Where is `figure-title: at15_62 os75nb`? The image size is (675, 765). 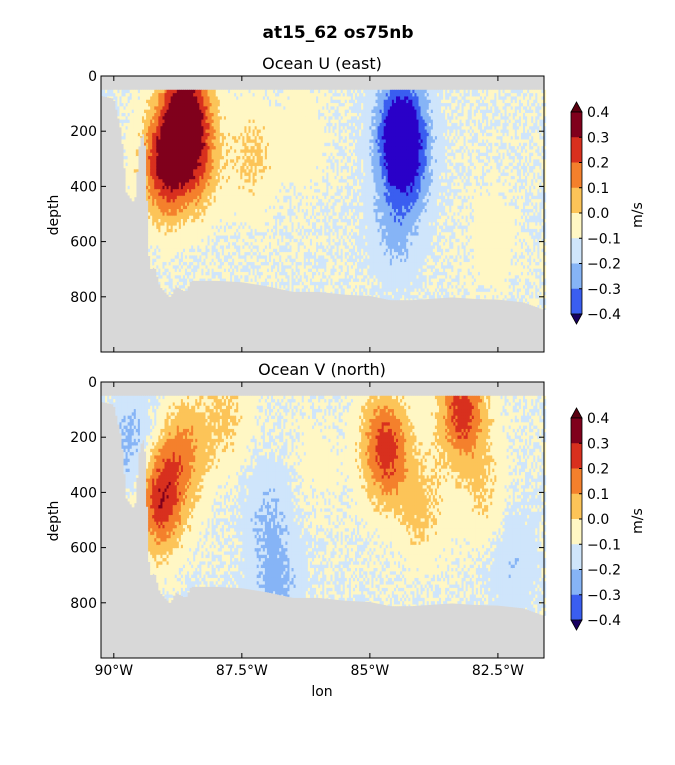 figure-title: at15_62 os75nb is located at coordinates (337, 33).